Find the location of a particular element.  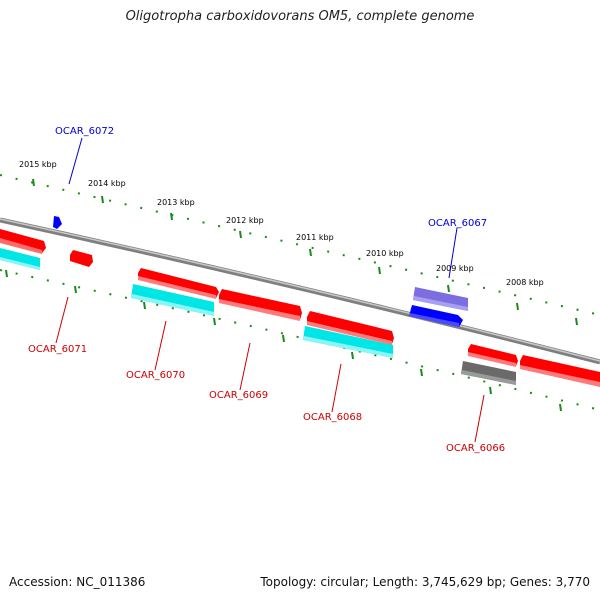

scale-label: 2012 kbp is located at coordinates (245, 220).